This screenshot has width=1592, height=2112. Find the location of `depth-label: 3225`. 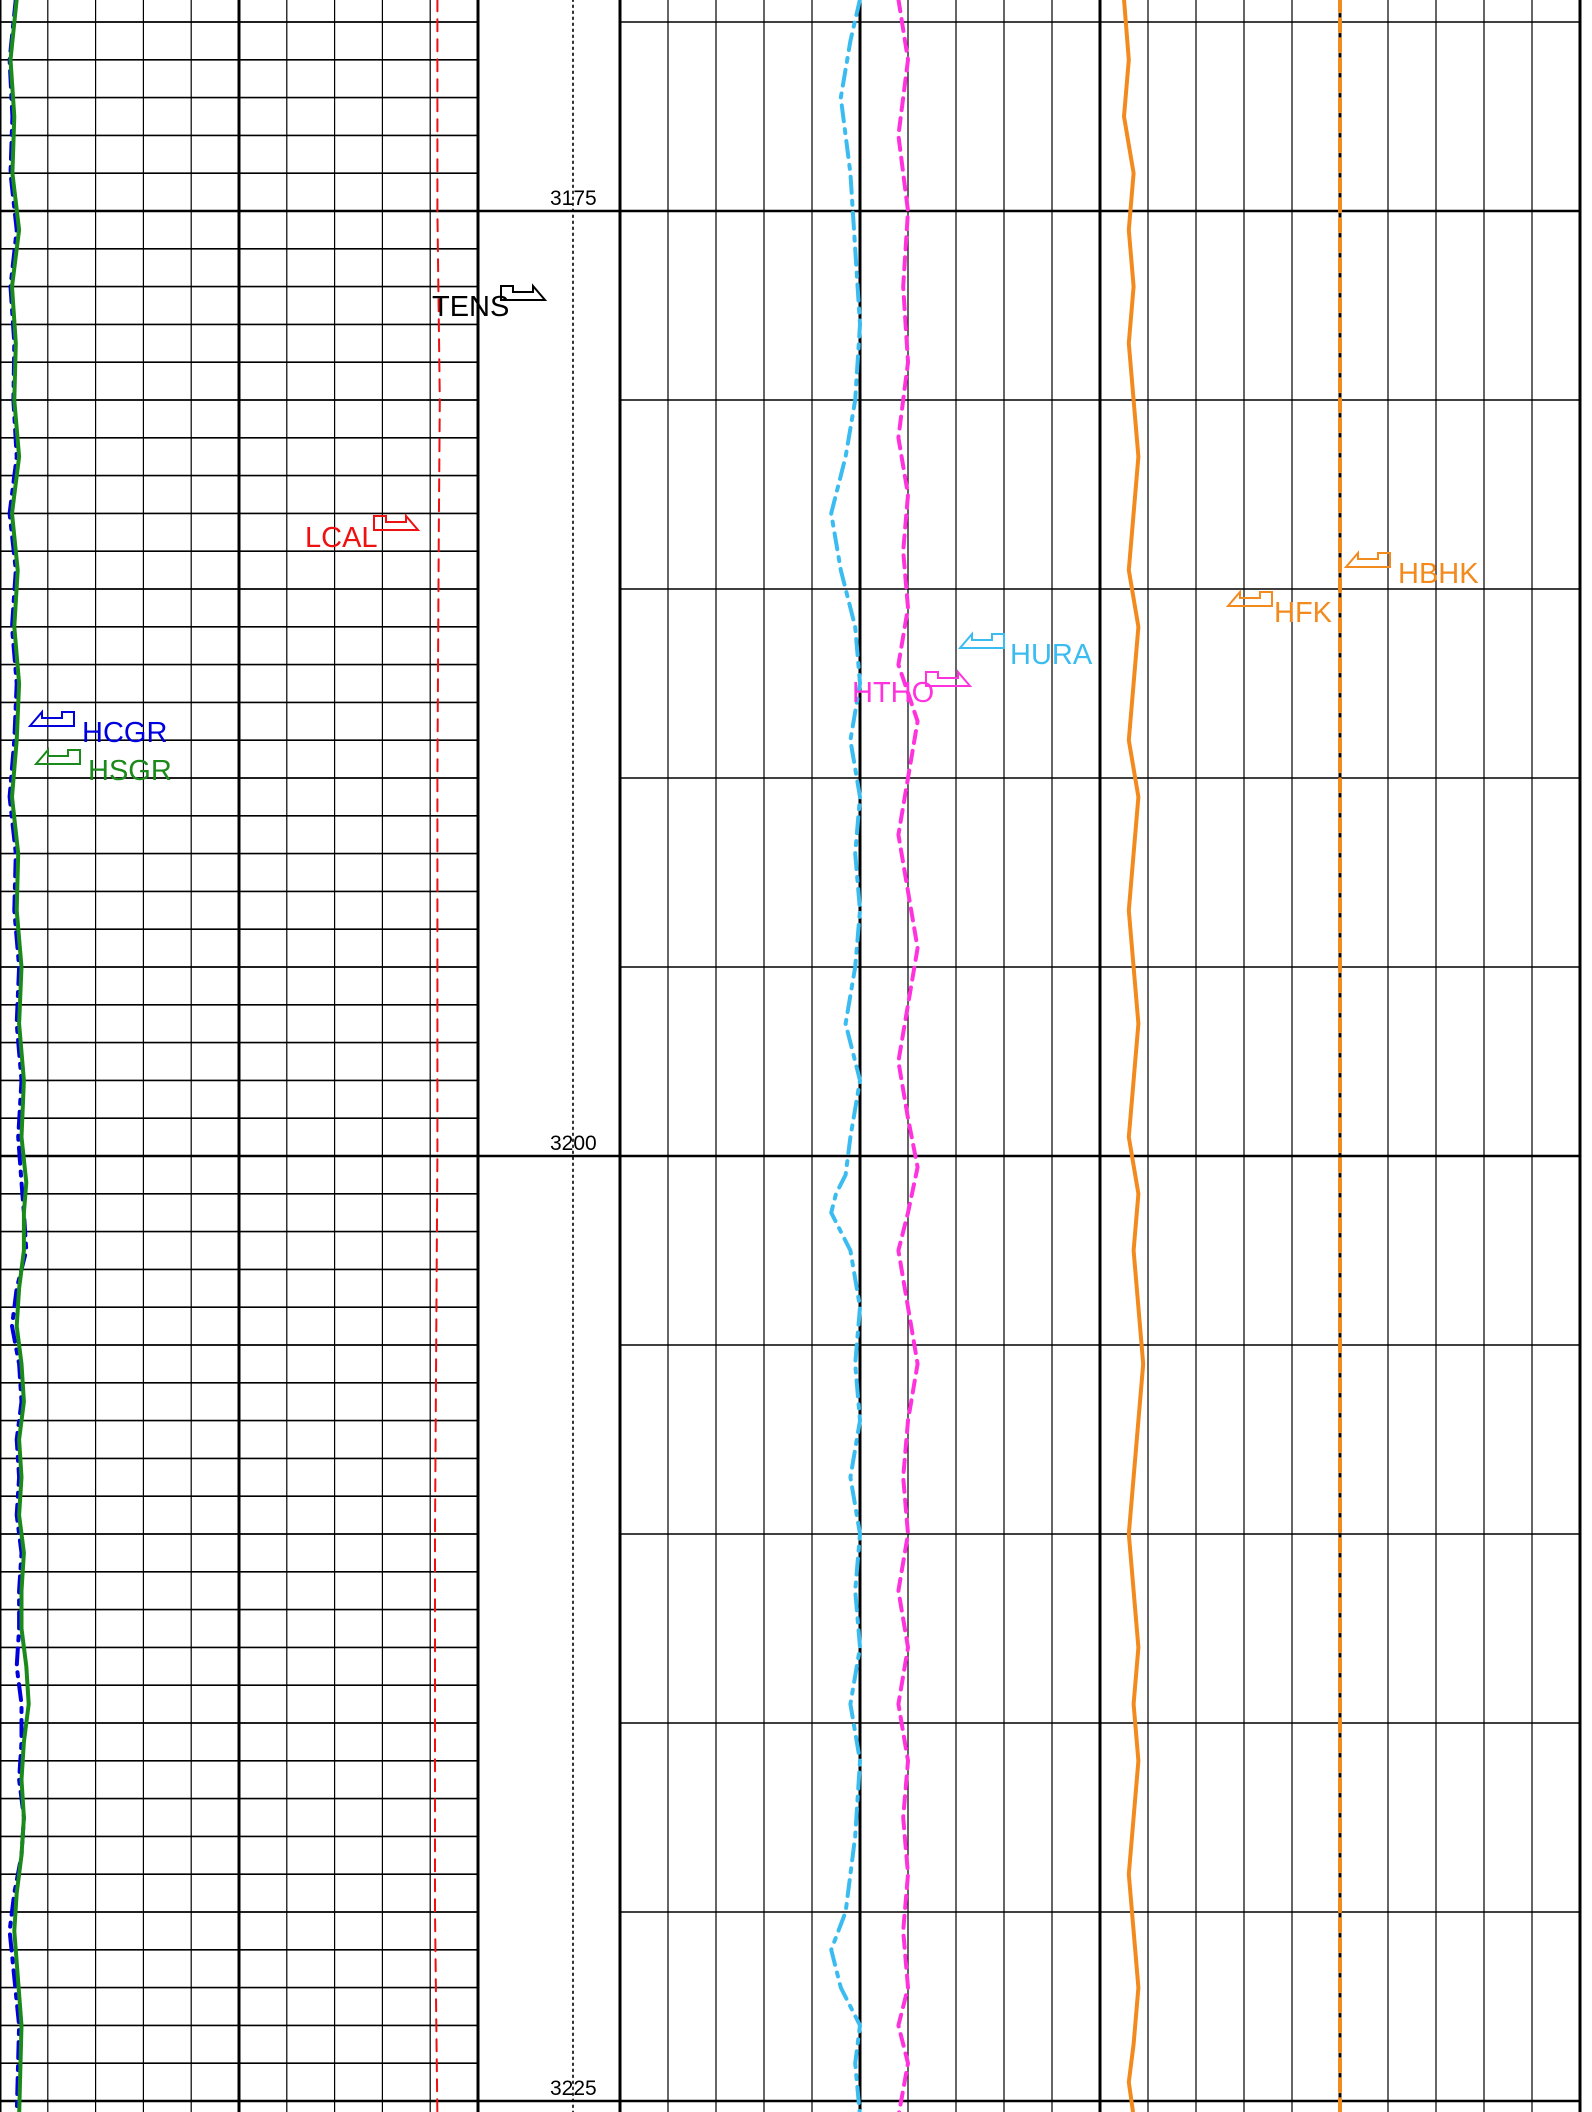

depth-label: 3225 is located at coordinates (573, 2088).